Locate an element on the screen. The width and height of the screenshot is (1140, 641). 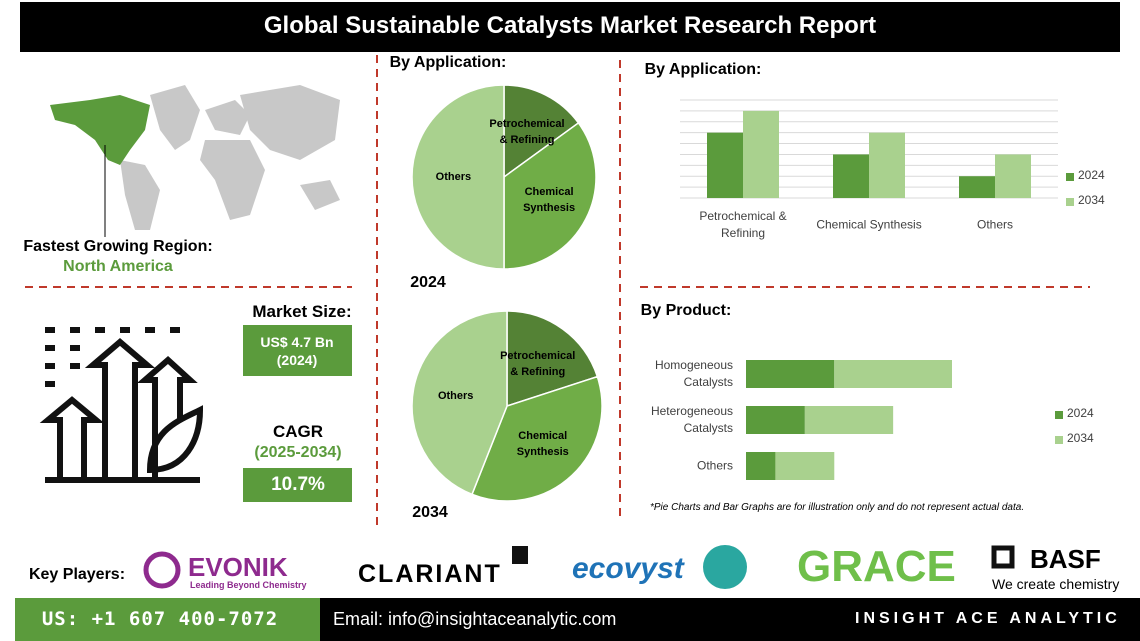
chart-title: By Product: is located at coordinates (686, 310).